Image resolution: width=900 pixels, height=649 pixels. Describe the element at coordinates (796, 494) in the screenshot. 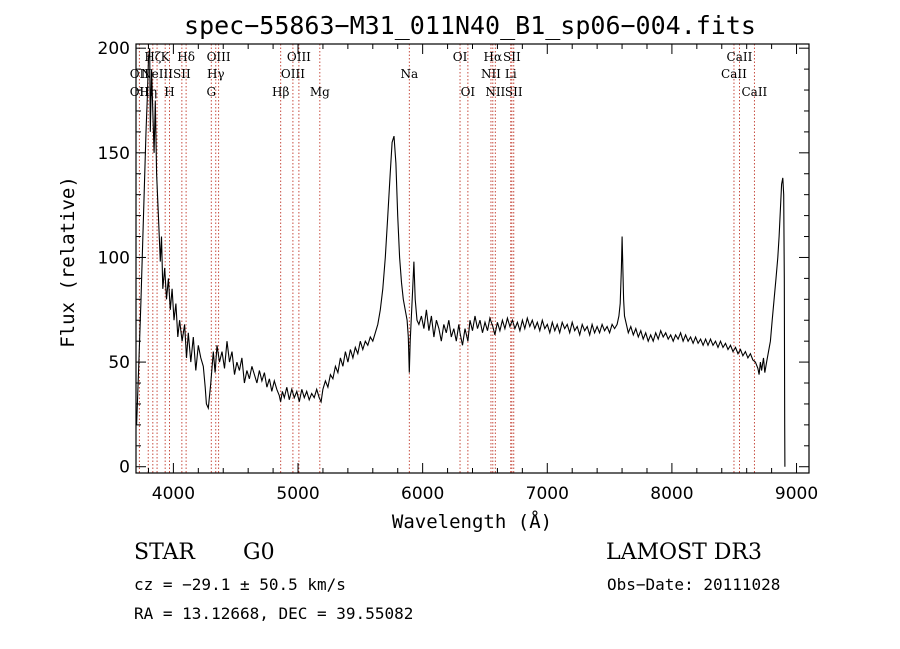

I see `x-tick-label: 9000` at that location.